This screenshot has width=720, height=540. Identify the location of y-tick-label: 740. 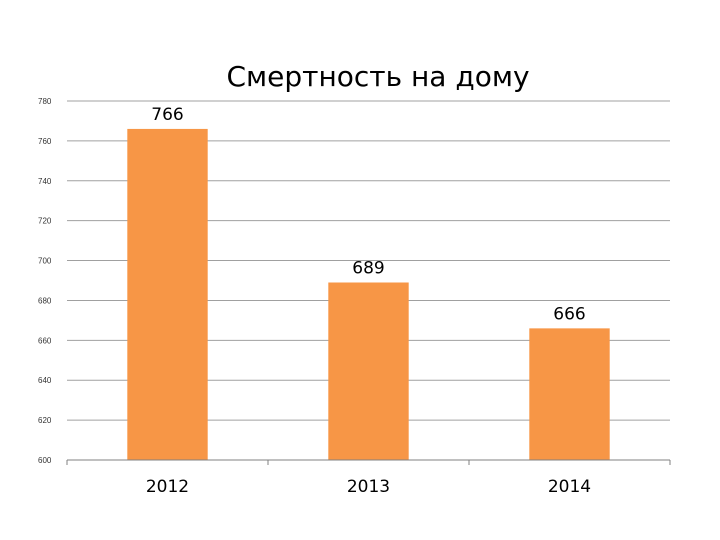
(45, 181).